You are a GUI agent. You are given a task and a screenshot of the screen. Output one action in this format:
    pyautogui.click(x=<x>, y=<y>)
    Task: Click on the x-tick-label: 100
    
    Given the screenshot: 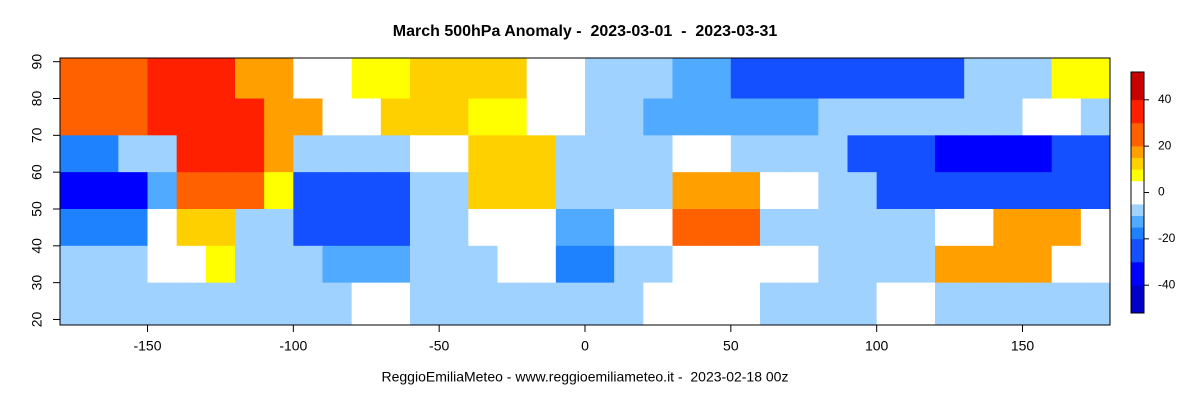 What is the action you would take?
    pyautogui.click(x=877, y=346)
    